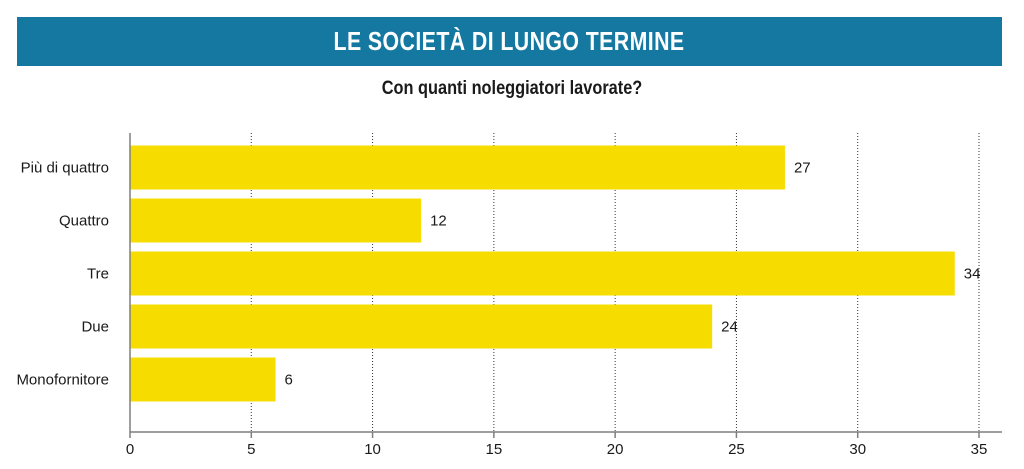 This screenshot has height=469, width=1024. Describe the element at coordinates (130, 449) in the screenshot. I see `x-tick-label: 0` at that location.